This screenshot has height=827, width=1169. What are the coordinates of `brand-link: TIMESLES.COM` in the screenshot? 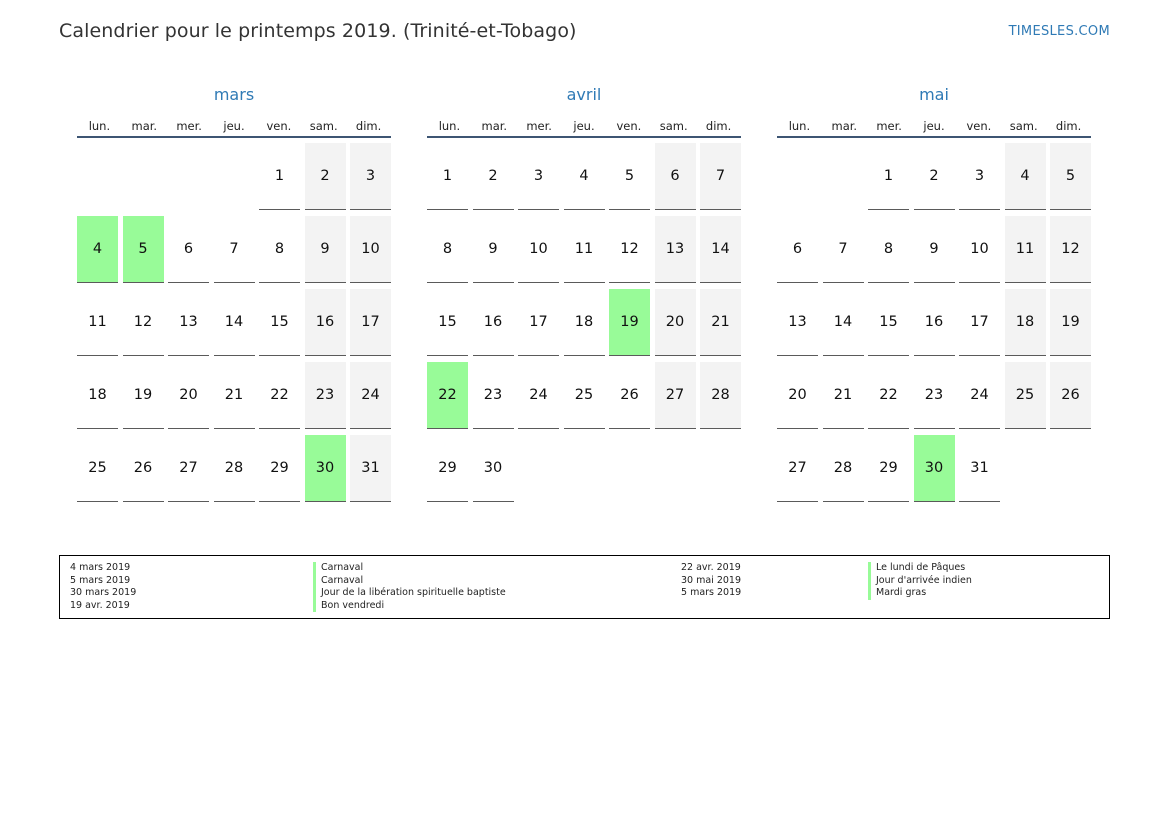 It's located at (1059, 31).